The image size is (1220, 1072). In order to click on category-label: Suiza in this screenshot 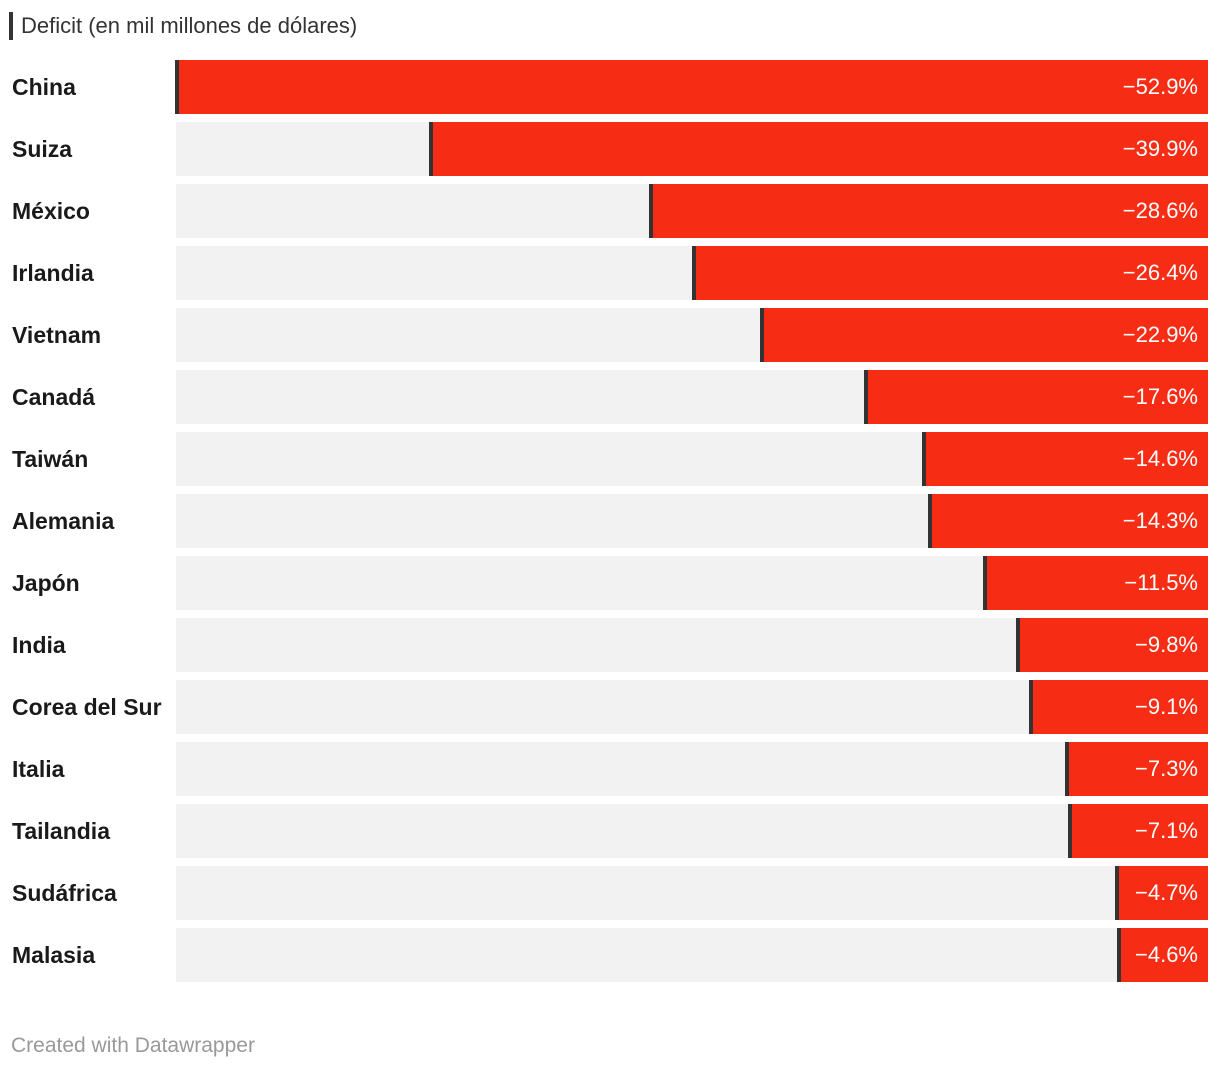, I will do `click(42, 149)`.